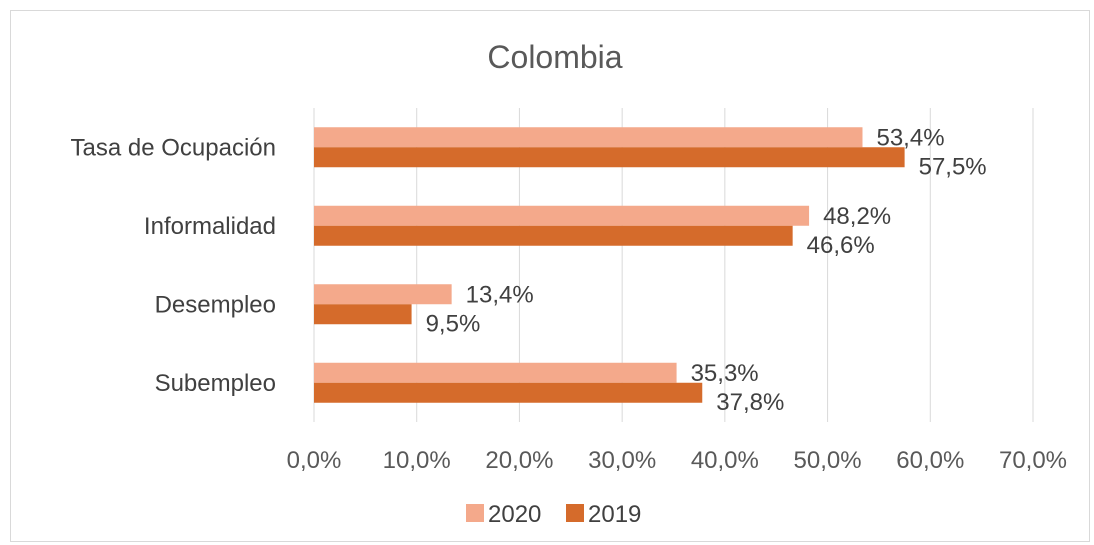  I want to click on x-tick-label: 20,0%, so click(519, 460).